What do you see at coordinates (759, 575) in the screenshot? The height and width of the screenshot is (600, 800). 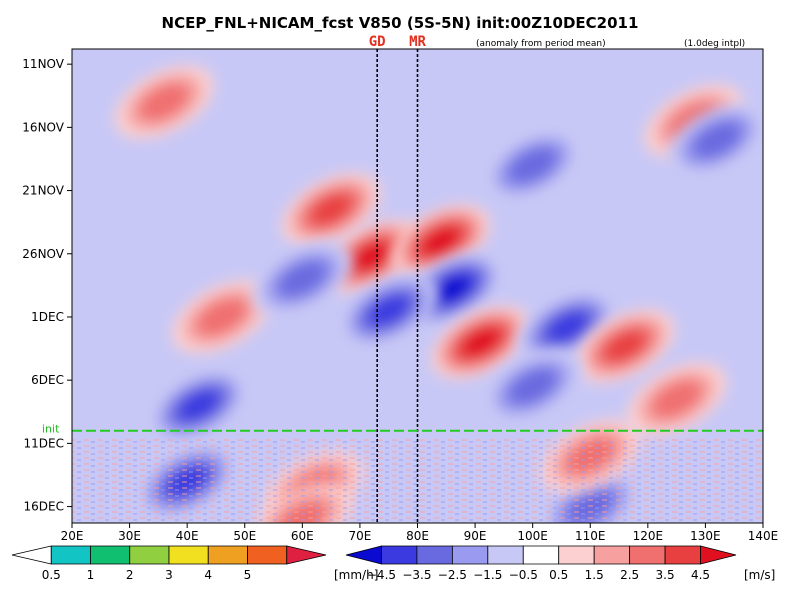 I see `cb2-unit: [m/s]` at bounding box center [759, 575].